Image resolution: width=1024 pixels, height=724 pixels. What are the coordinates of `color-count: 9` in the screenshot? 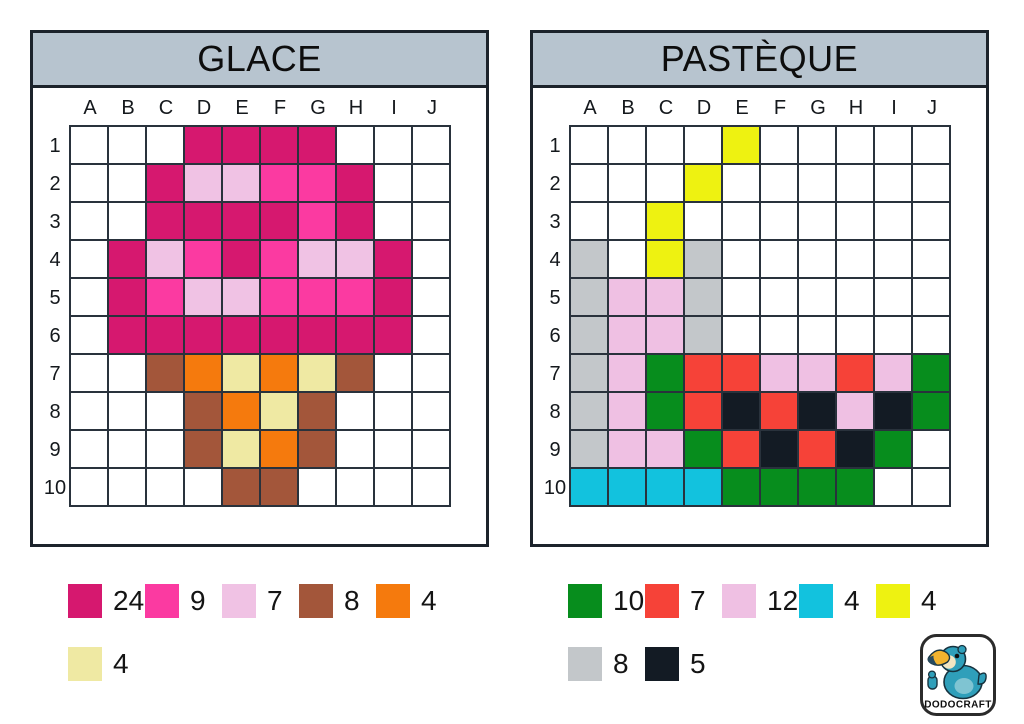 It's located at (198, 600).